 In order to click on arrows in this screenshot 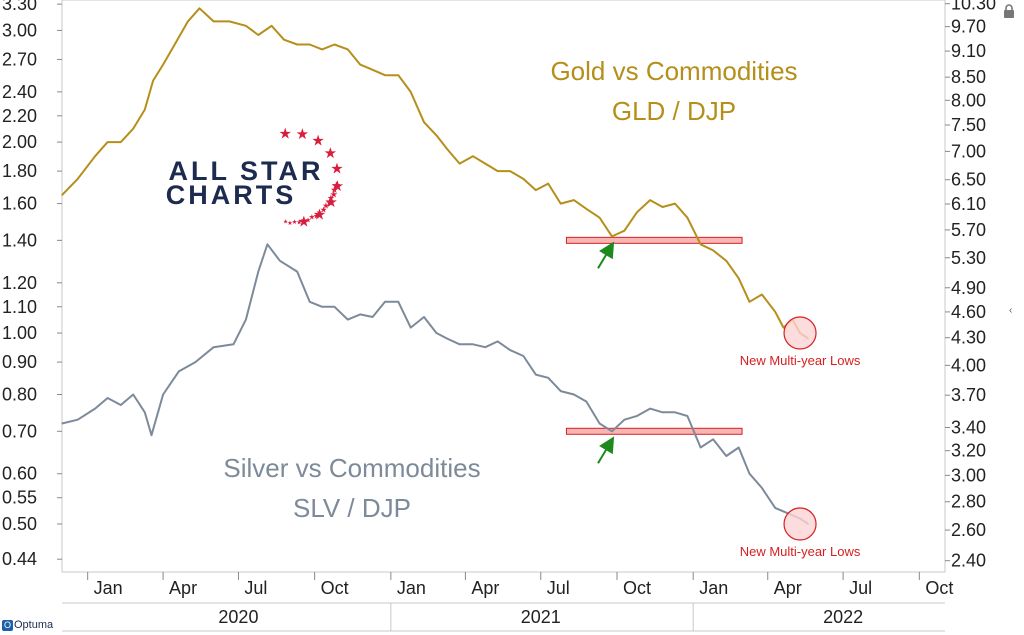, I will do `click(606, 352)`.